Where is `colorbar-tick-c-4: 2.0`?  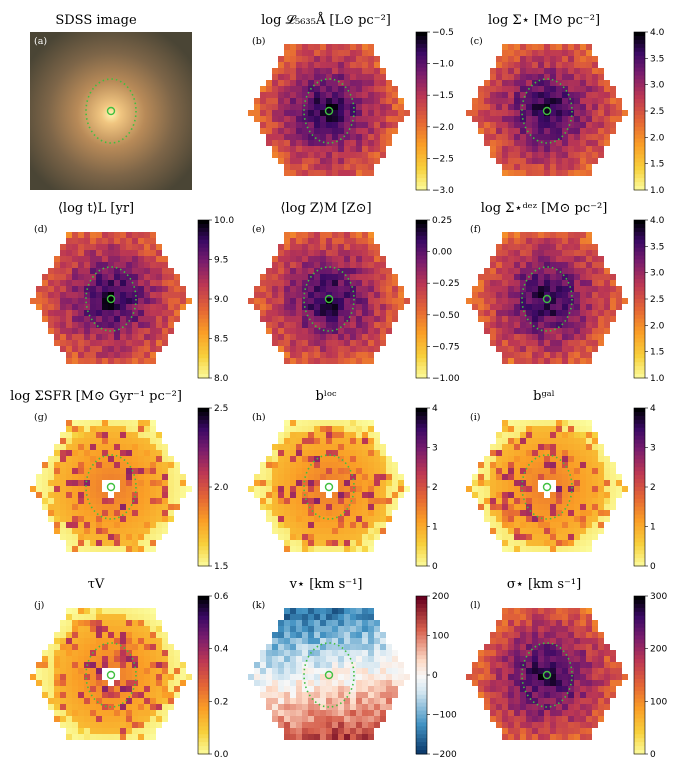 colorbar-tick-c-4: 2.0 is located at coordinates (657, 138).